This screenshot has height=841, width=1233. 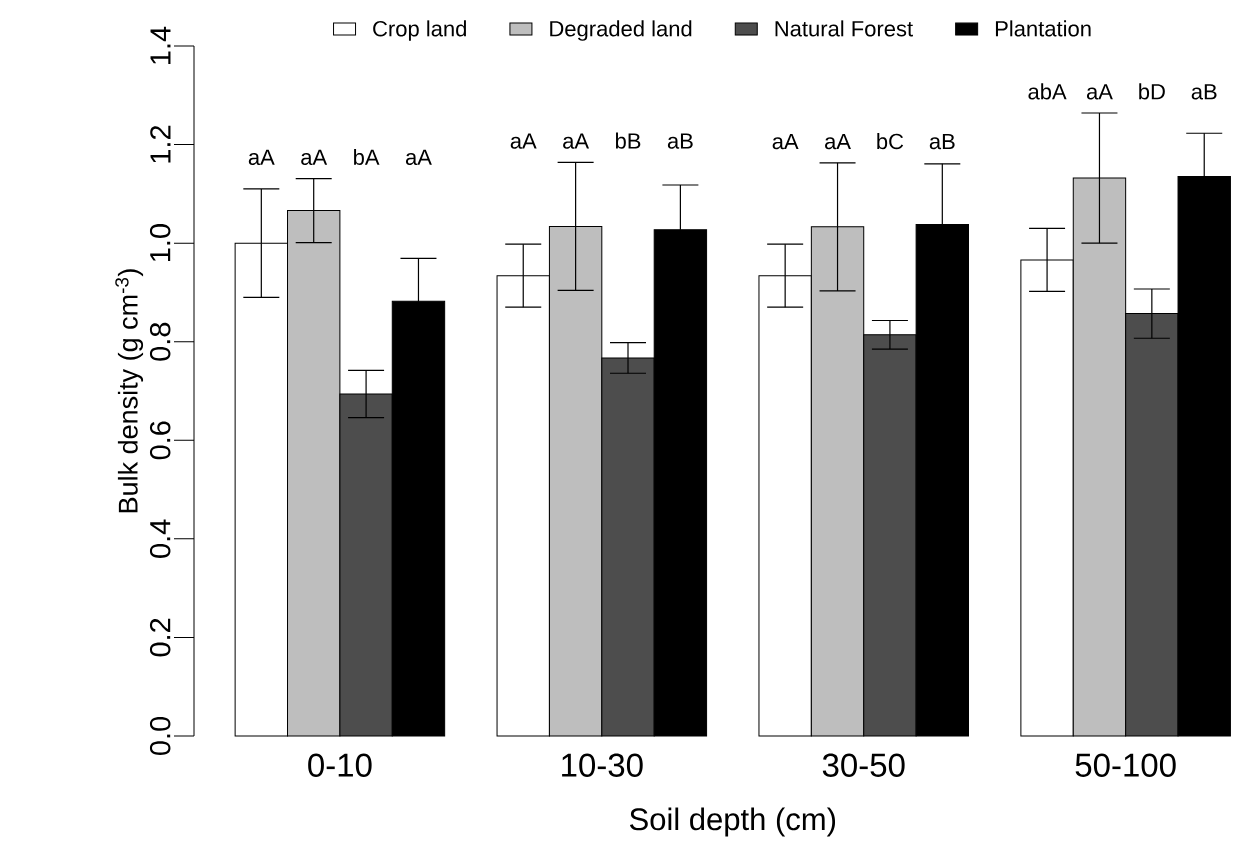 What do you see at coordinates (1152, 91) in the screenshot?
I see `annotation: bD` at bounding box center [1152, 91].